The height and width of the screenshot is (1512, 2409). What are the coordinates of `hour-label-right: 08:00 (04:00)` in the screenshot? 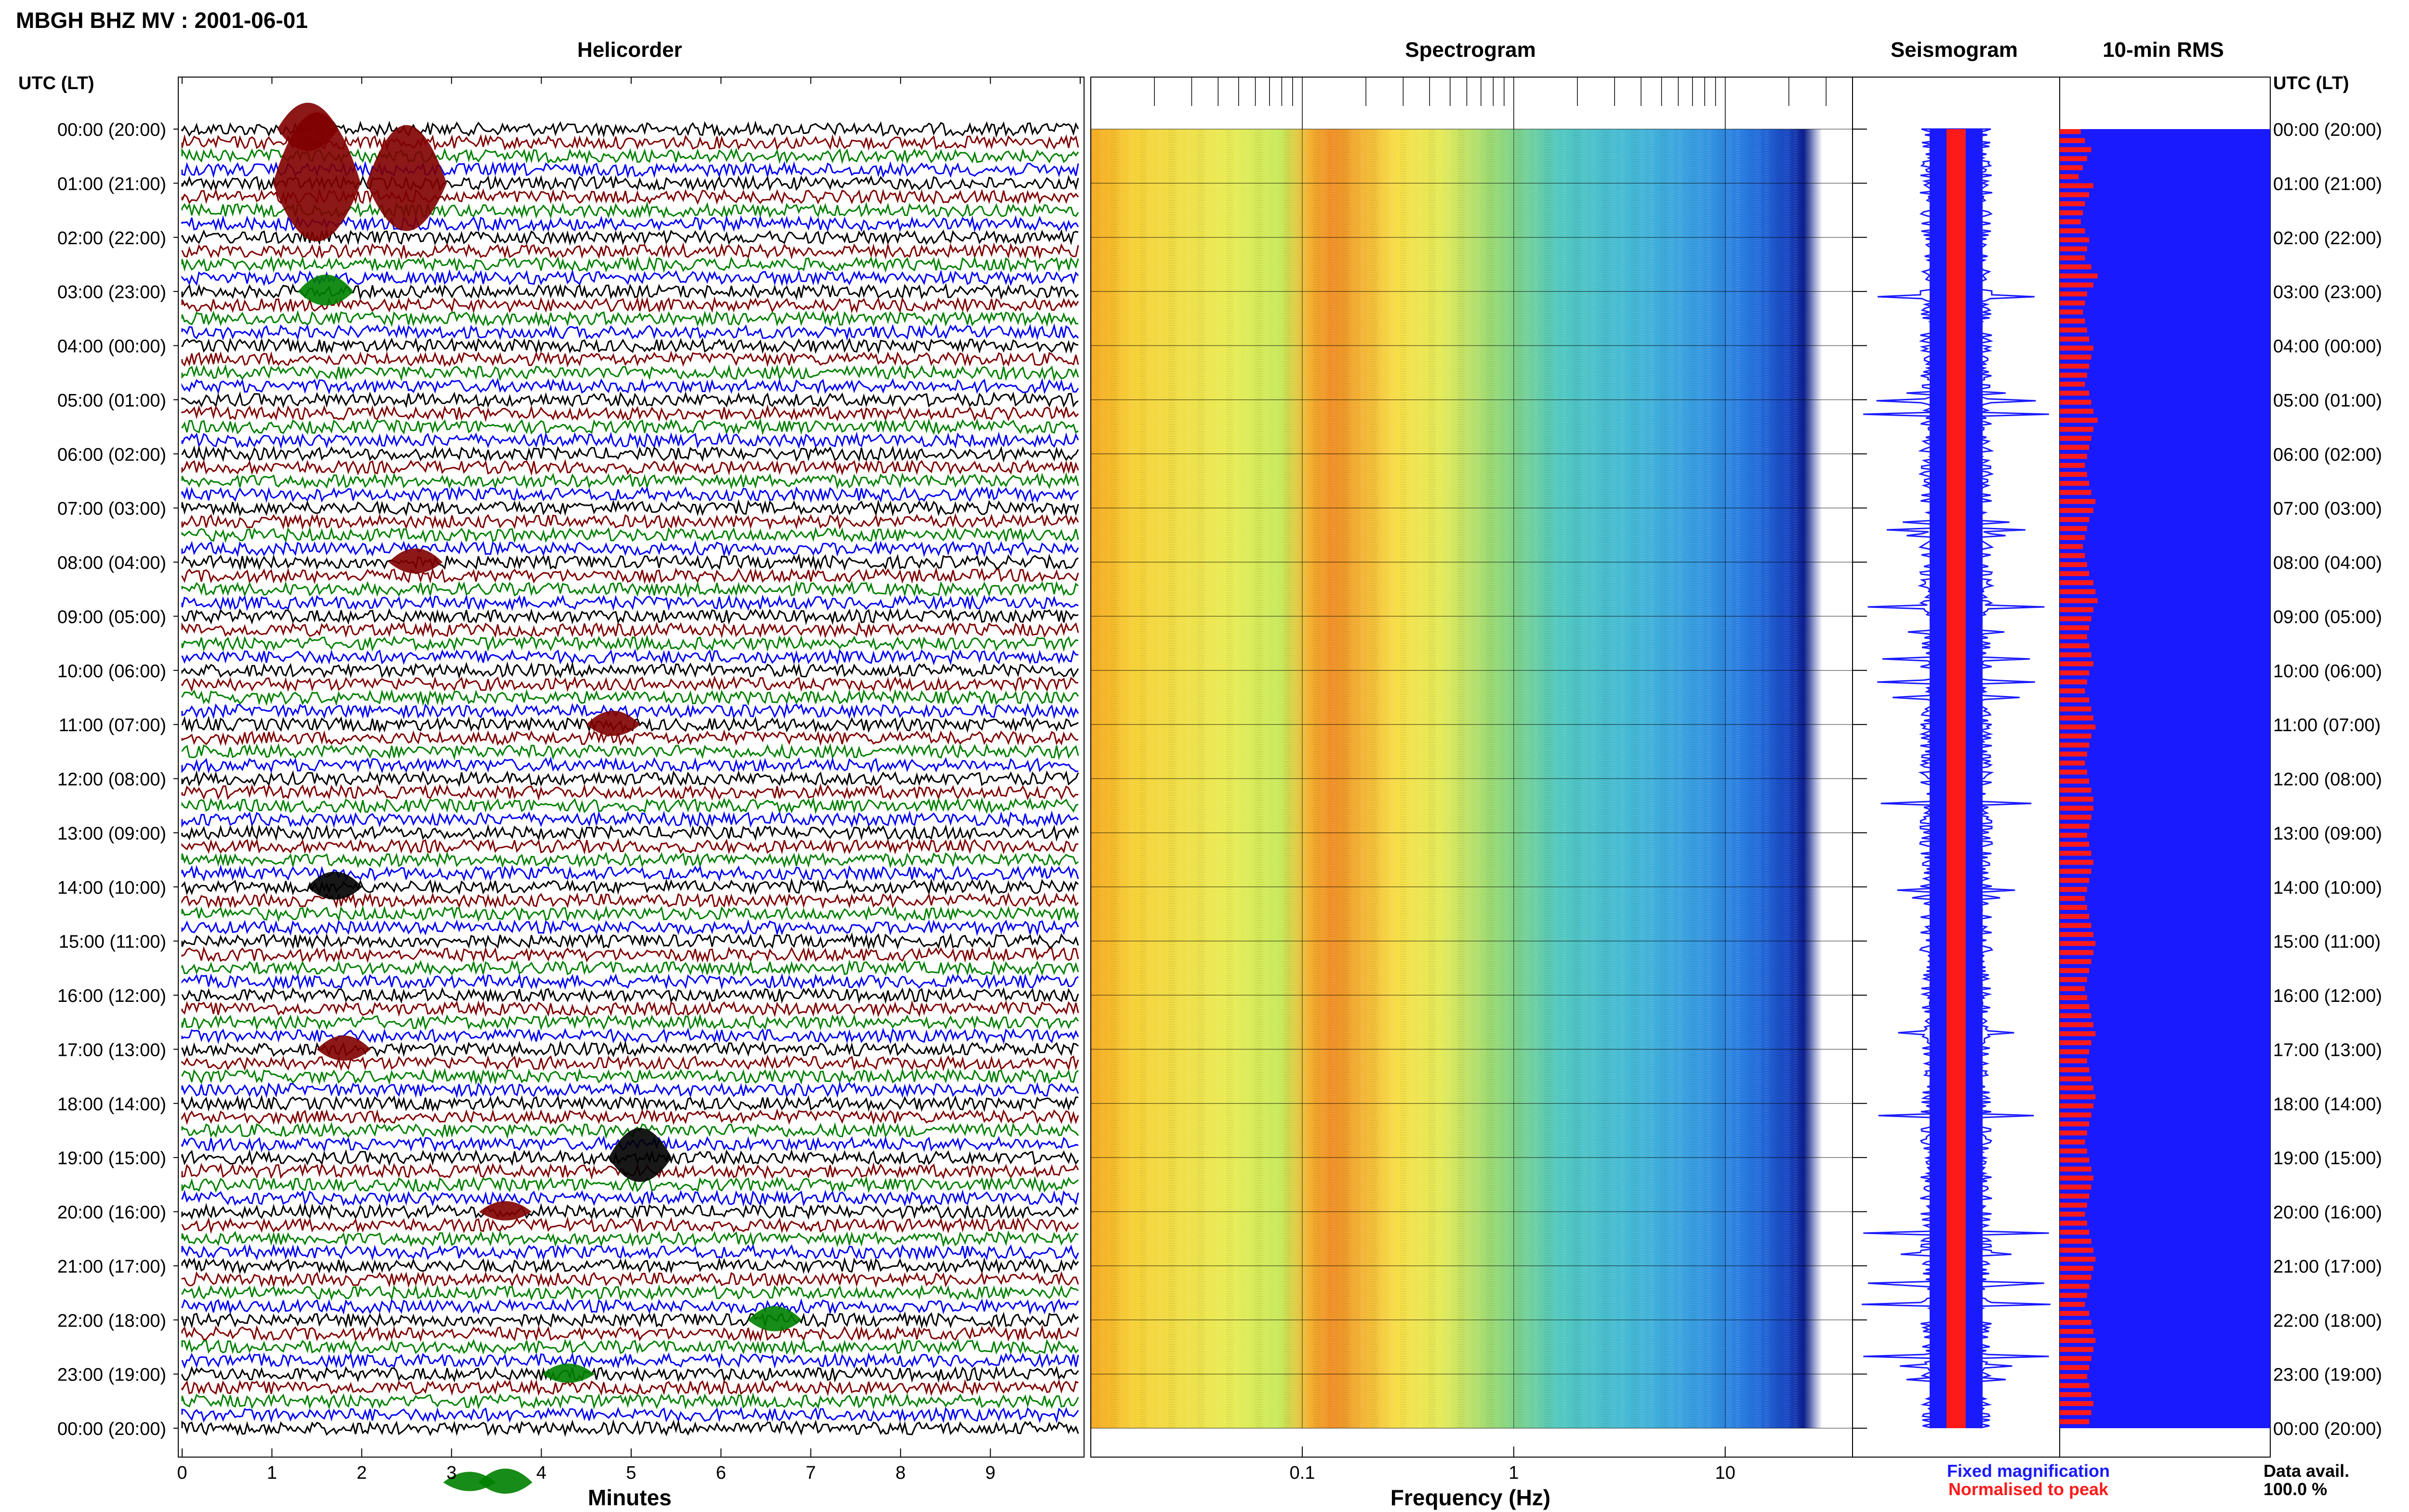 It's located at (2327, 563).